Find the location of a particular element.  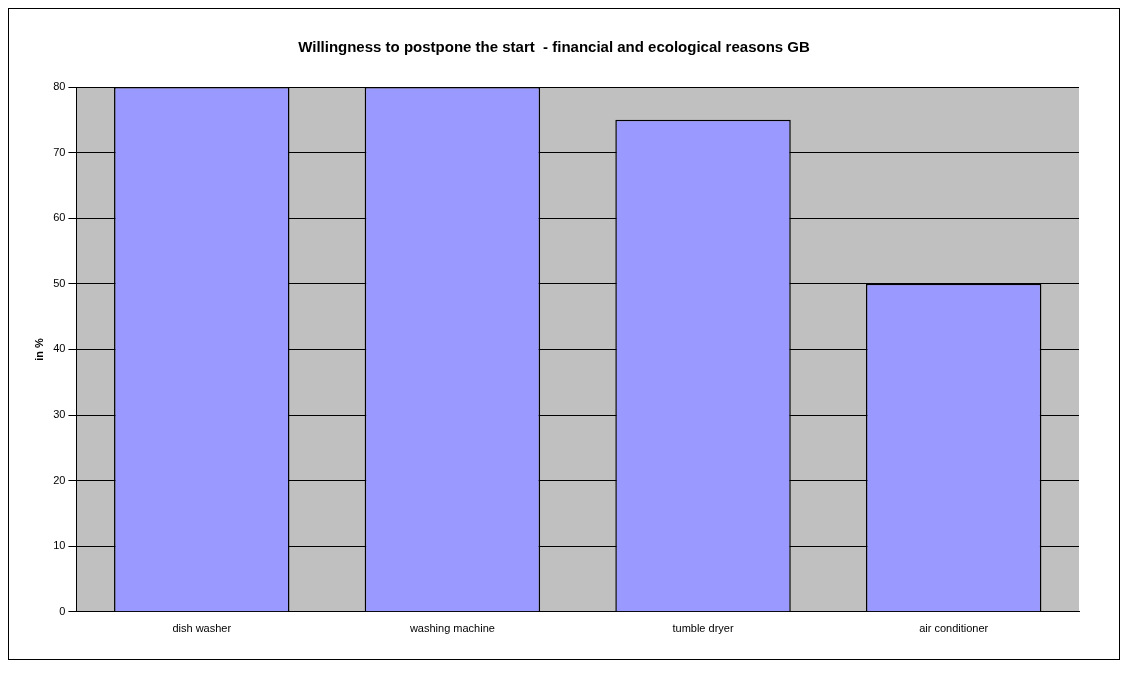

y-tick-label: 30 is located at coordinates (59, 414).